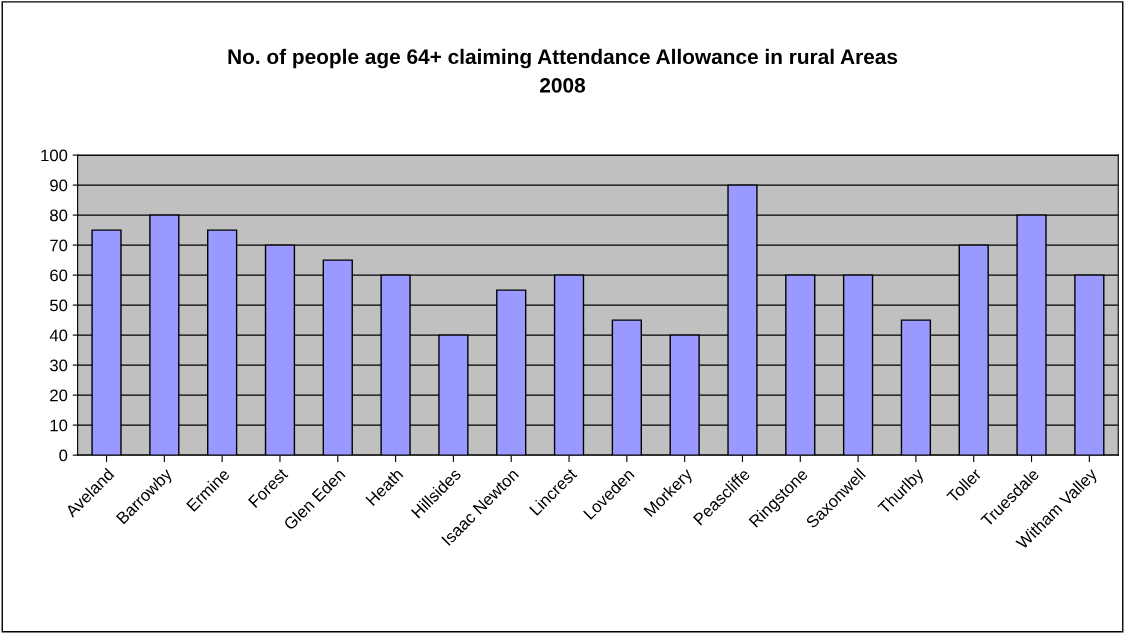 The width and height of the screenshot is (1125, 633). I want to click on y-tick-label: 30, so click(59, 365).